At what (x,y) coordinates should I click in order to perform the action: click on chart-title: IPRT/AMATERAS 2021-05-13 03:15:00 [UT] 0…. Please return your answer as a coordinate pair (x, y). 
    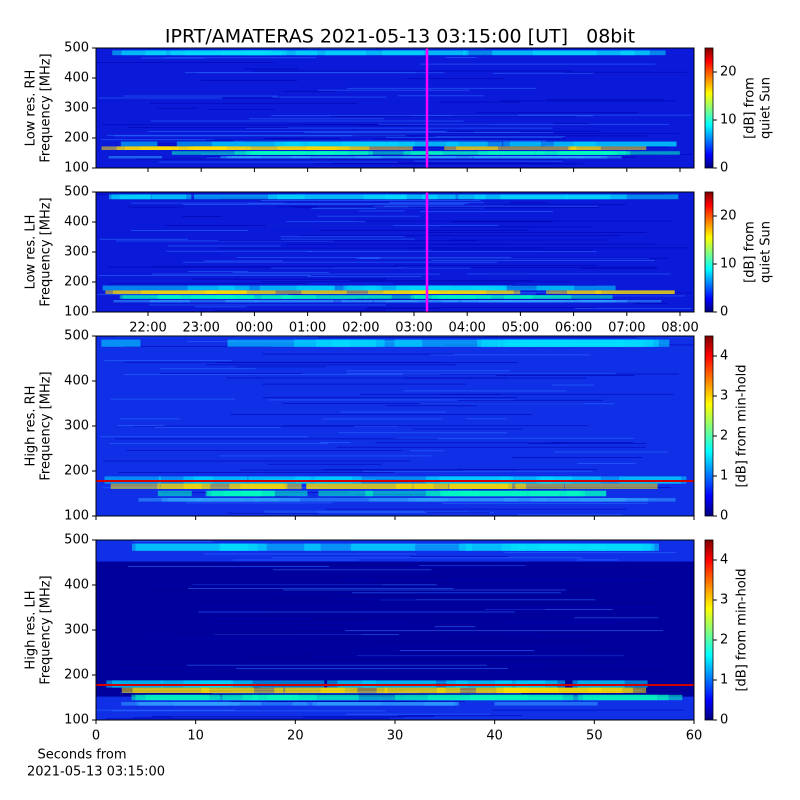
    Looking at the image, I should click on (400, 37).